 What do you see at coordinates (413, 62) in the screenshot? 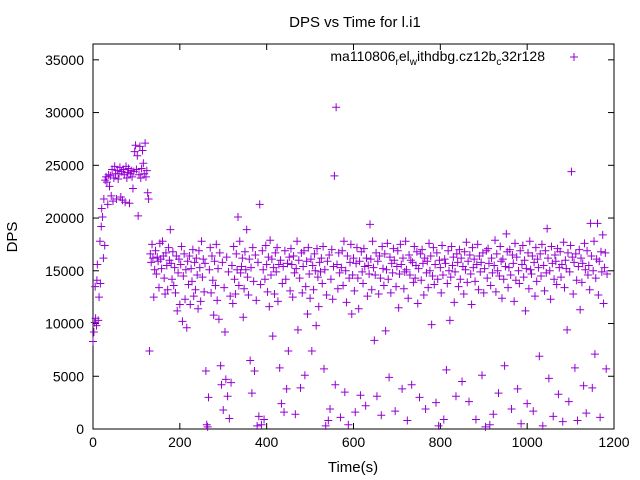
I see `legend-subscript: w` at bounding box center [413, 62].